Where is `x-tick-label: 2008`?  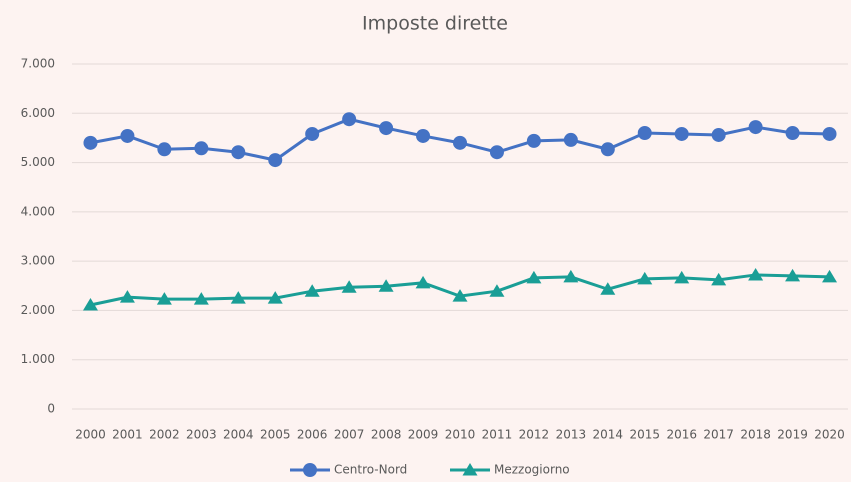
x-tick-label: 2008 is located at coordinates (386, 435).